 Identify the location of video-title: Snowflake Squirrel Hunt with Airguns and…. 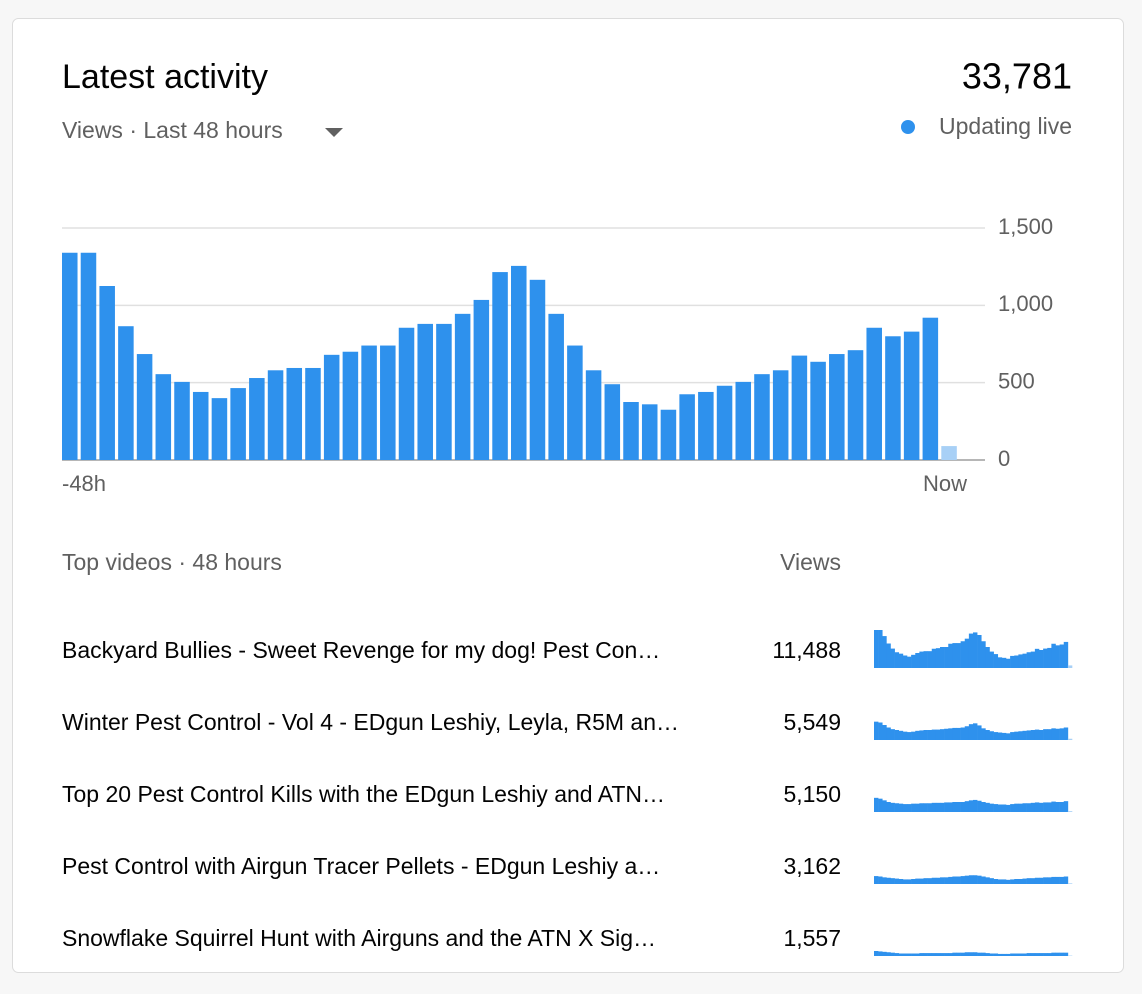
(359, 938).